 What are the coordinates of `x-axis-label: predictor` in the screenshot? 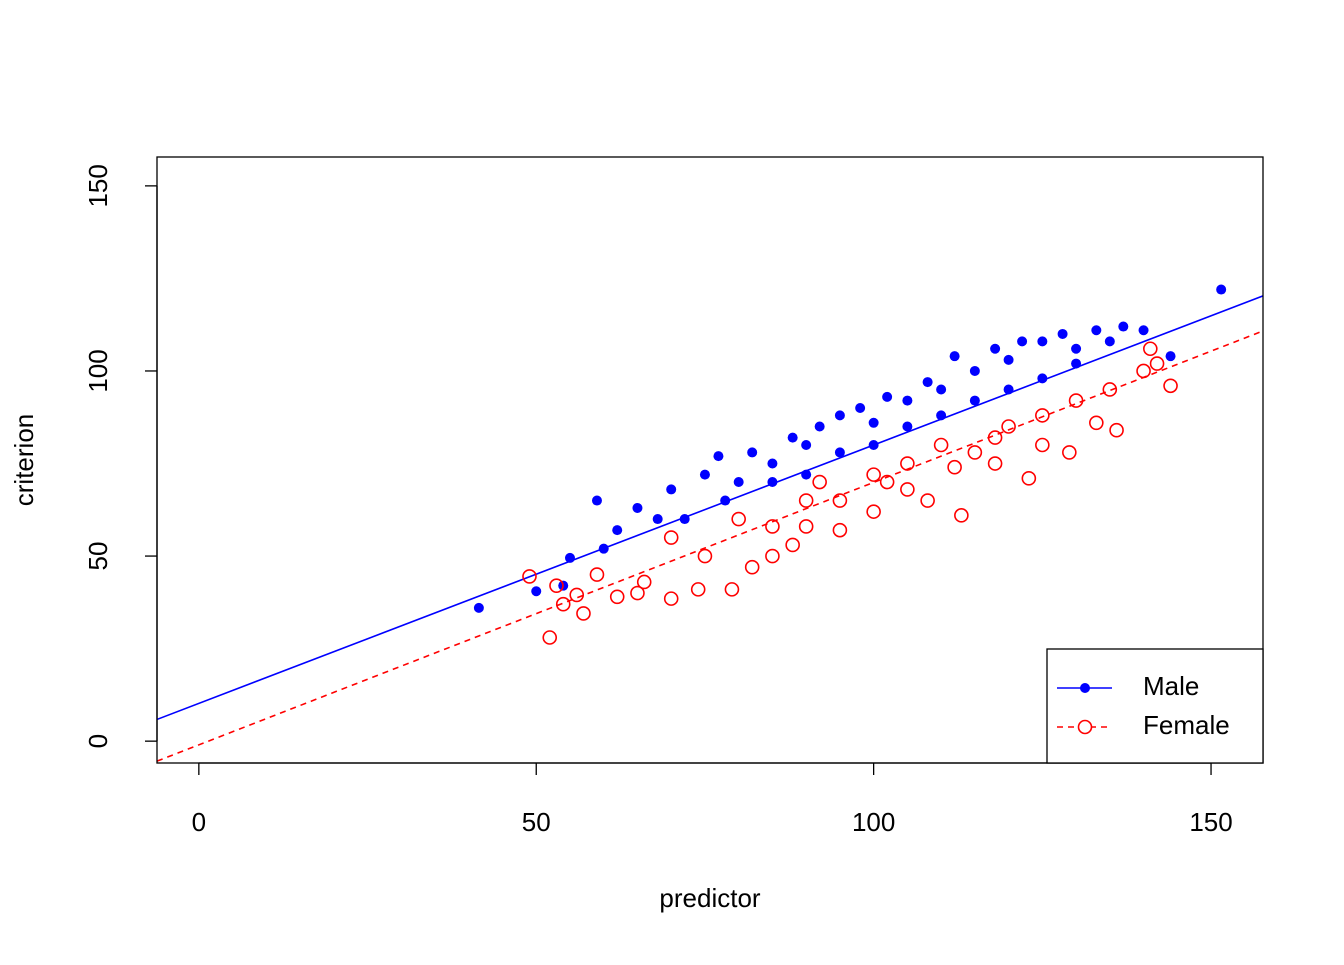 It's located at (709, 898).